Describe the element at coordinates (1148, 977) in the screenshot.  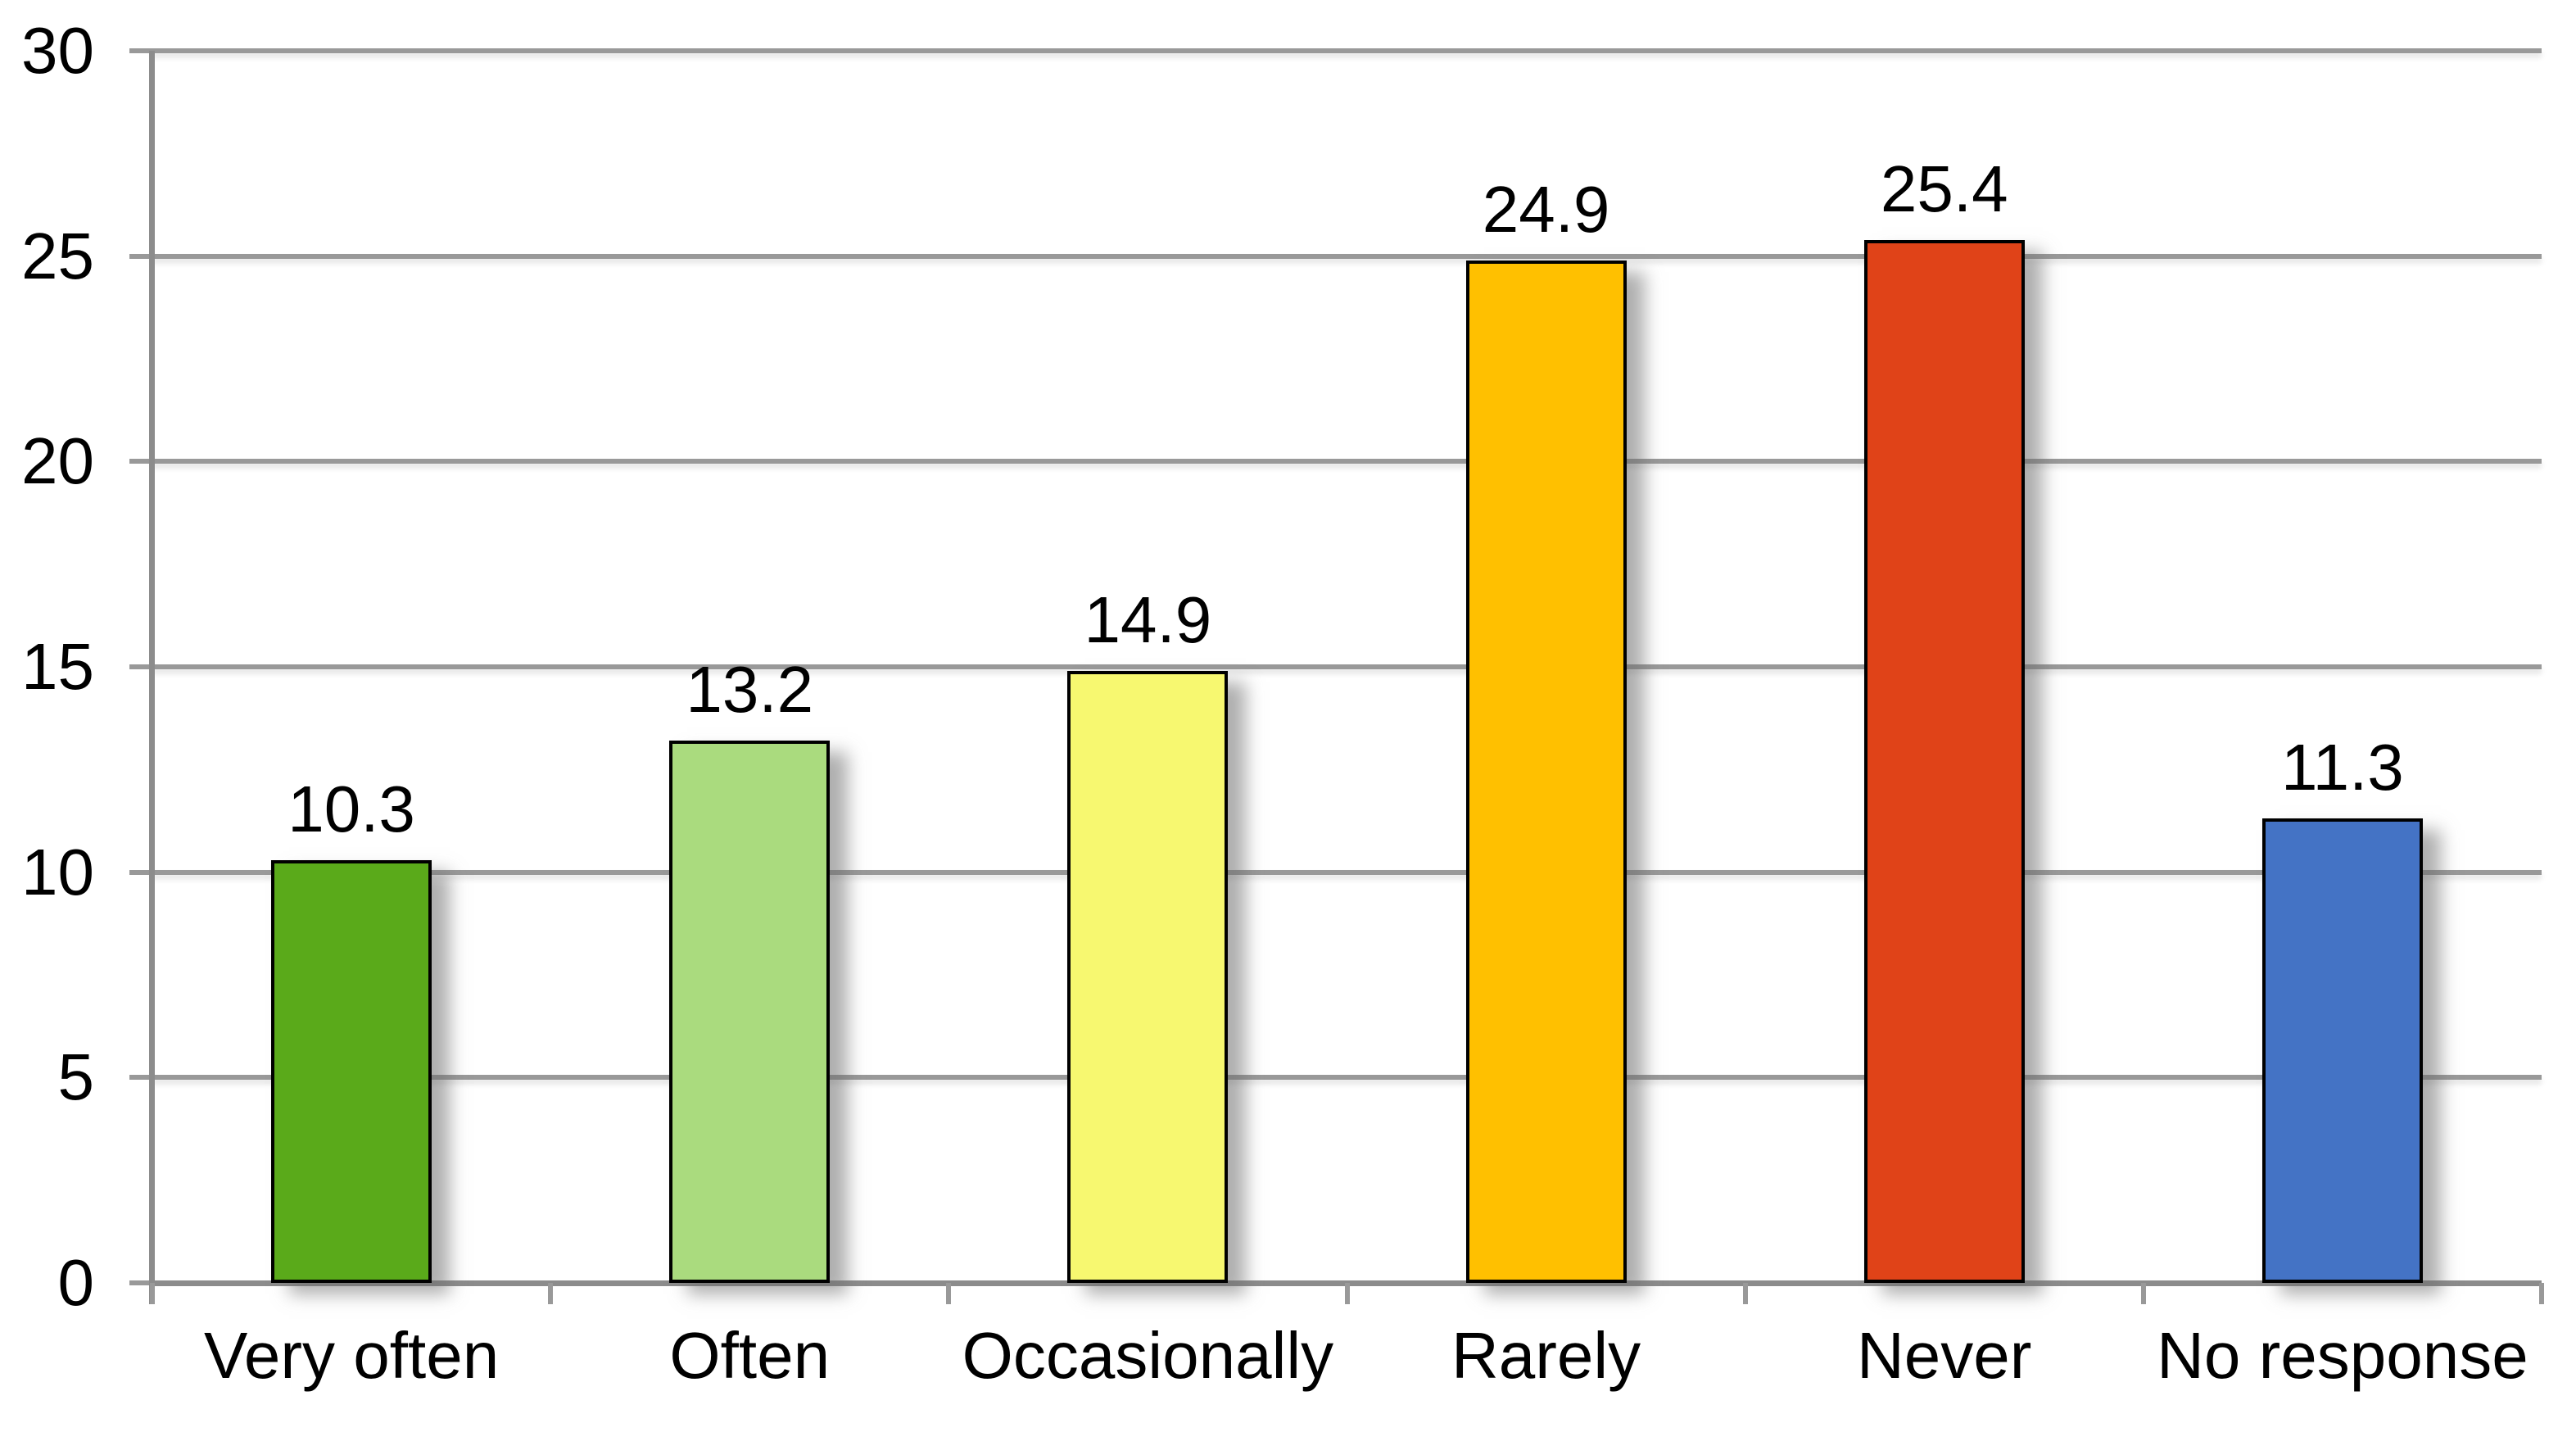
I see `bar-occasionally` at that location.